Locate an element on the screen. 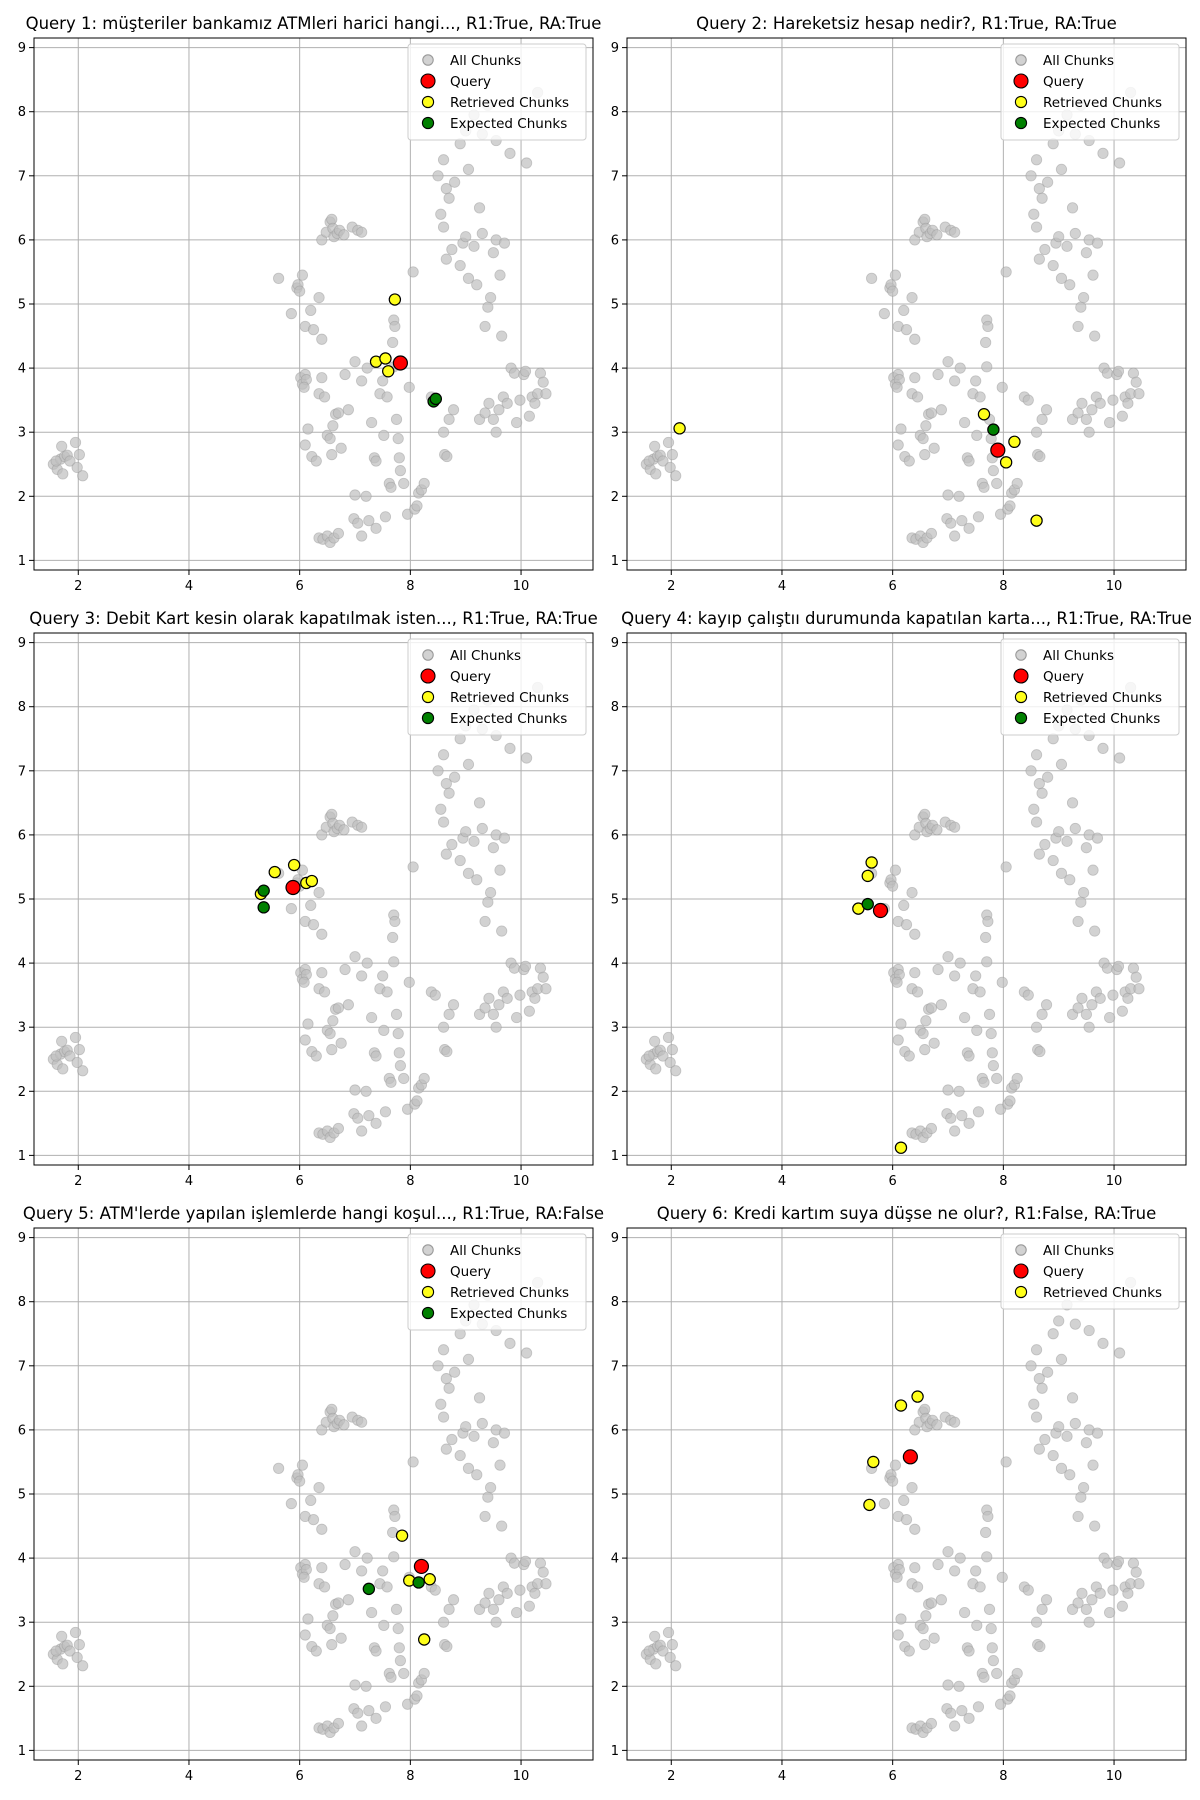 The width and height of the screenshot is (1200, 1800). y-tick-label: 7 is located at coordinates (22, 771).